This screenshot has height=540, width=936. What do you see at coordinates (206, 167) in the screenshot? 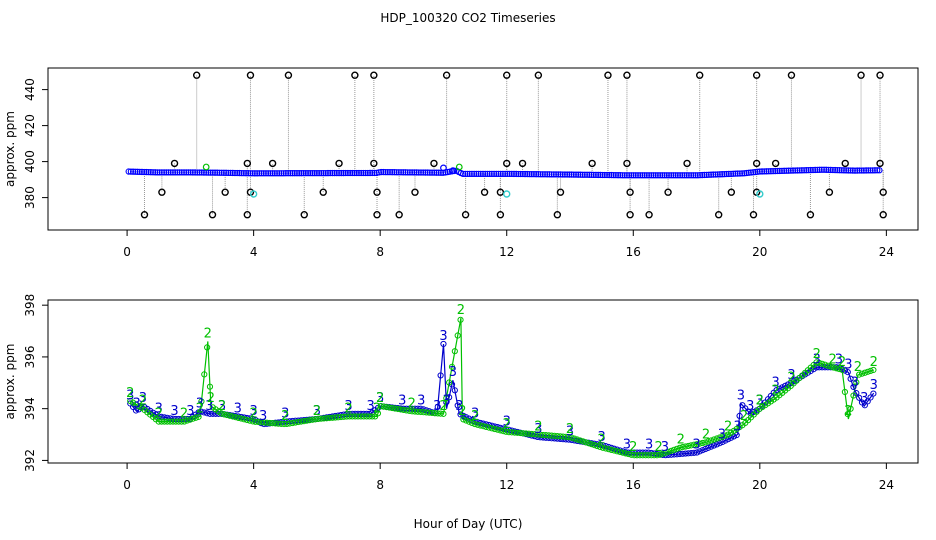
I see `instrument-2-spike-point` at bounding box center [206, 167].